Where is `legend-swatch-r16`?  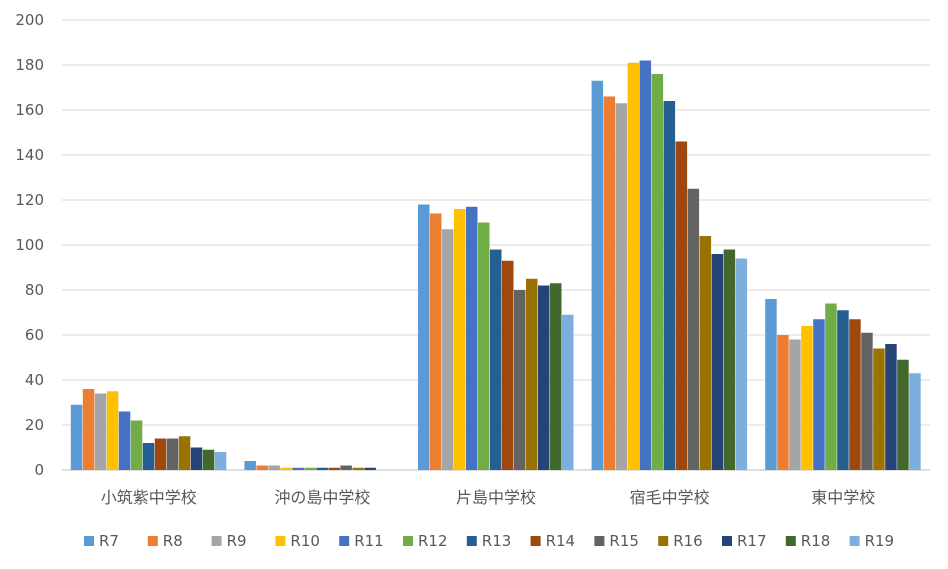
legend-swatch-r16 is located at coordinates (663, 541).